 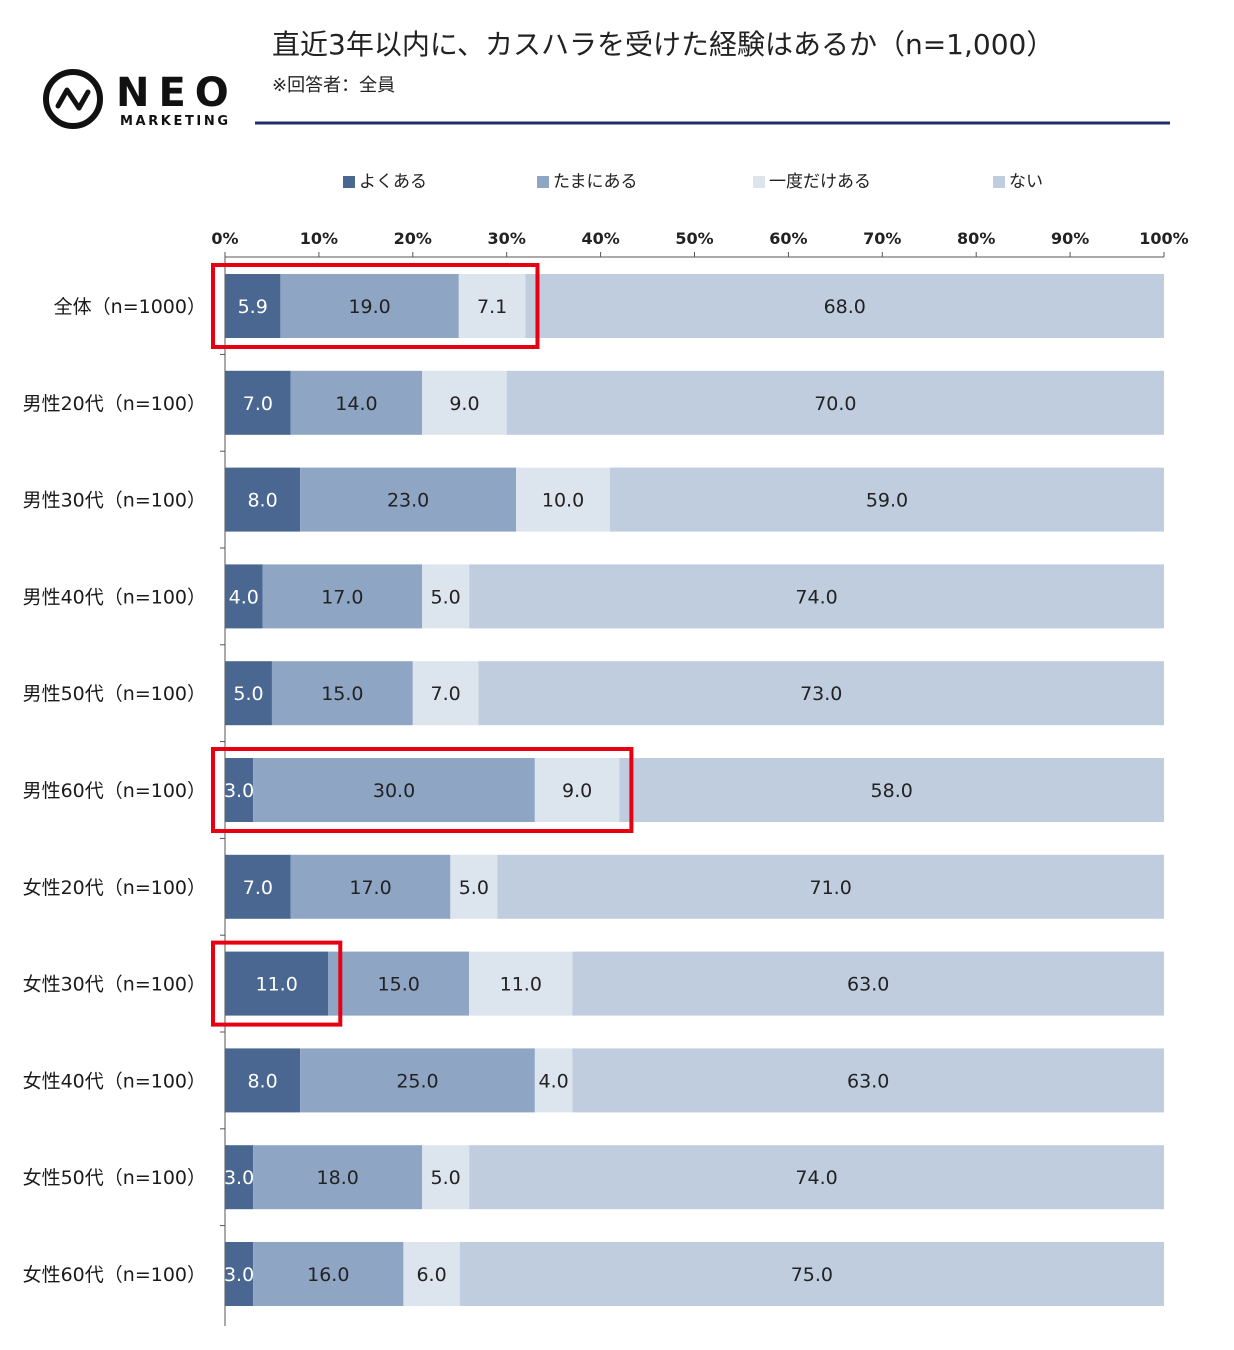 I want to click on brand-logo: NEO MARKETING, so click(x=140, y=99).